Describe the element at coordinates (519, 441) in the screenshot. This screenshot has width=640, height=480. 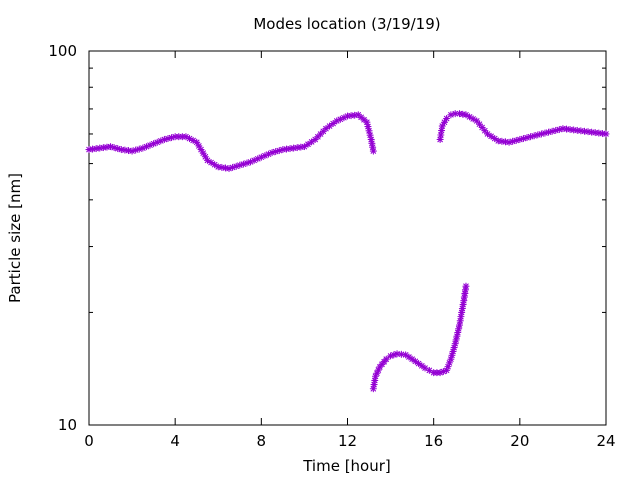
I see `x-tick-label: 20` at that location.